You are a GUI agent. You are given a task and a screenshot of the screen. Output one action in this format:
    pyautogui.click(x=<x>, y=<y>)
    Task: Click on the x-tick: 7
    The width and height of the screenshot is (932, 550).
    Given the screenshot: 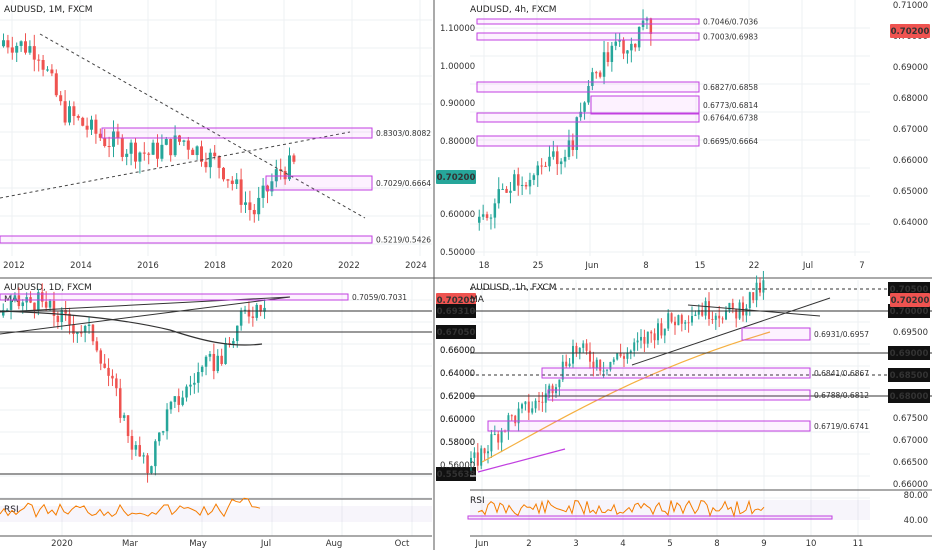 What is the action you would take?
    pyautogui.click(x=861, y=266)
    